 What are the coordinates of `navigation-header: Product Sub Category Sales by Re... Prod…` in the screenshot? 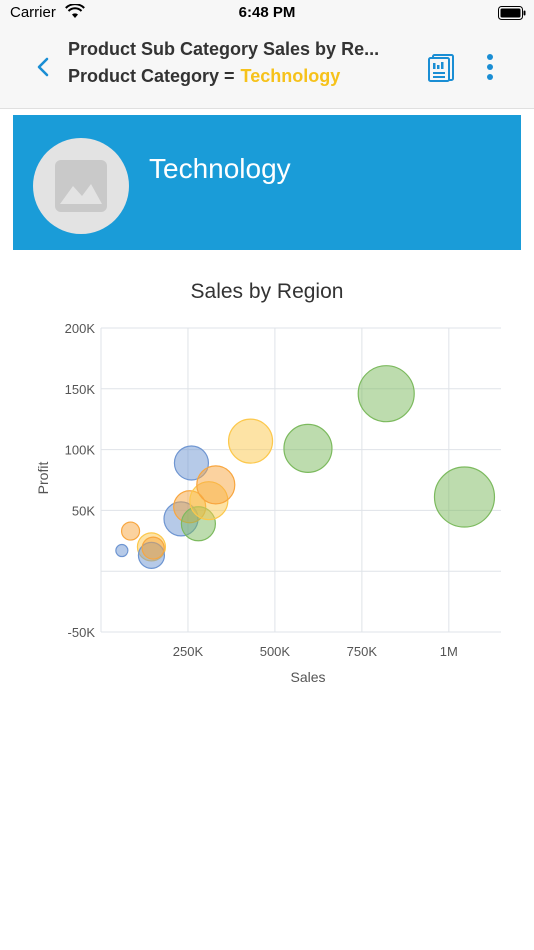 It's located at (267, 67).